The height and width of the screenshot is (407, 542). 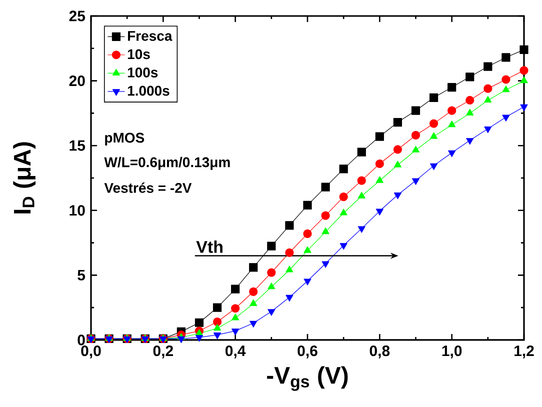 What do you see at coordinates (91, 352) in the screenshot?
I see `x-tick-label: 0,0` at bounding box center [91, 352].